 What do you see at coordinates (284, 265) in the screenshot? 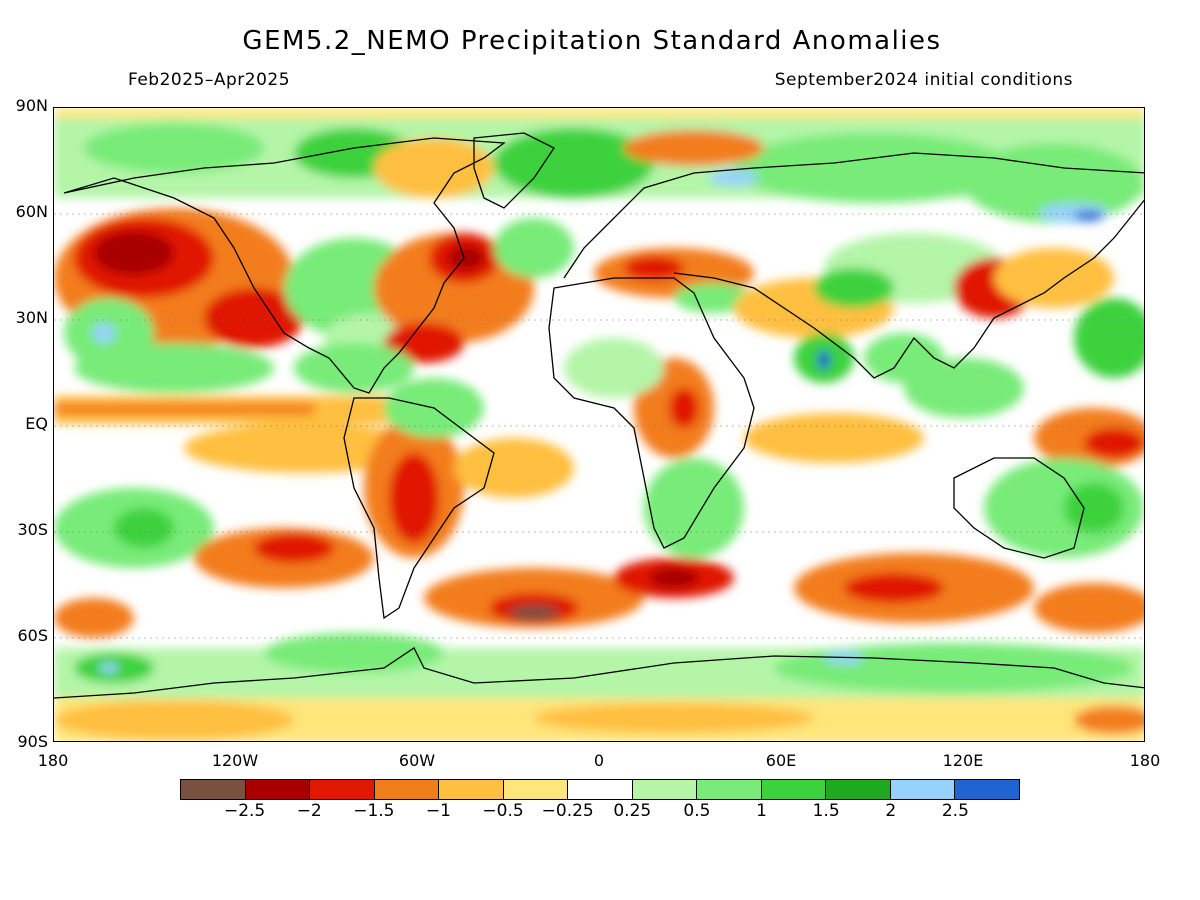
I see `north-america-coast` at bounding box center [284, 265].